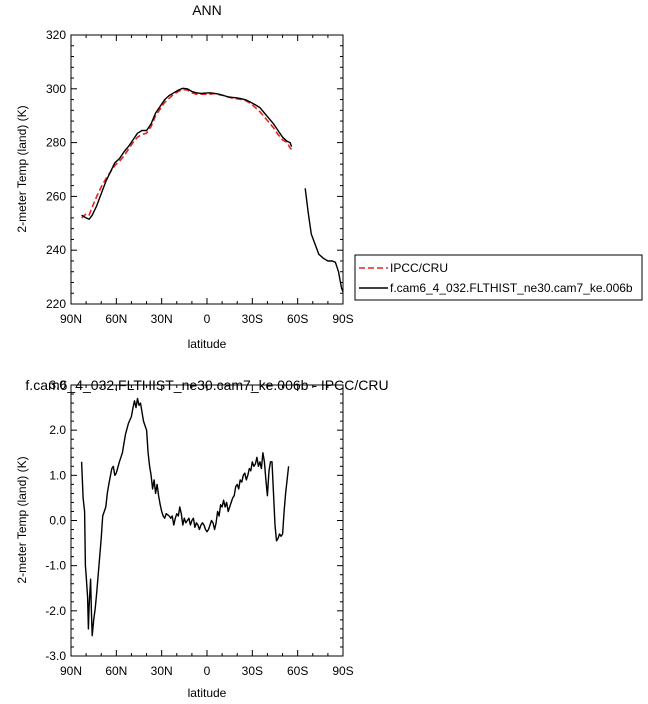  What do you see at coordinates (252, 319) in the screenshot?
I see `top-x-tick-label: 30S` at bounding box center [252, 319].